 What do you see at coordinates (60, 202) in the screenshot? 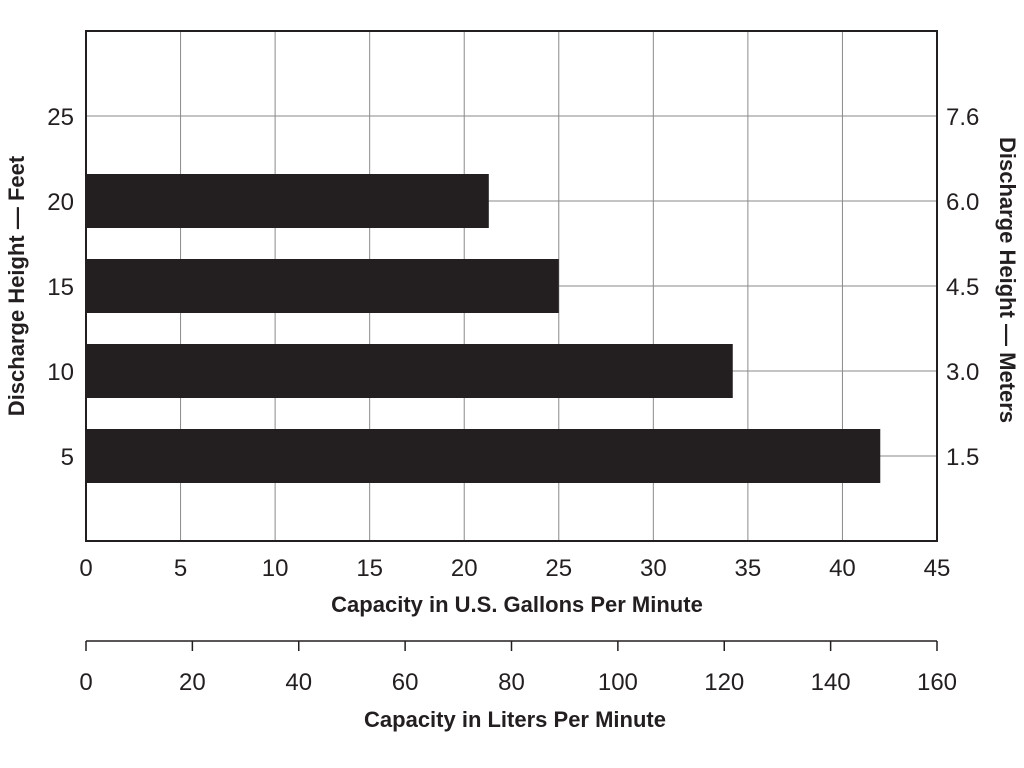
I see `left-y-tick-label: 20` at bounding box center [60, 202].